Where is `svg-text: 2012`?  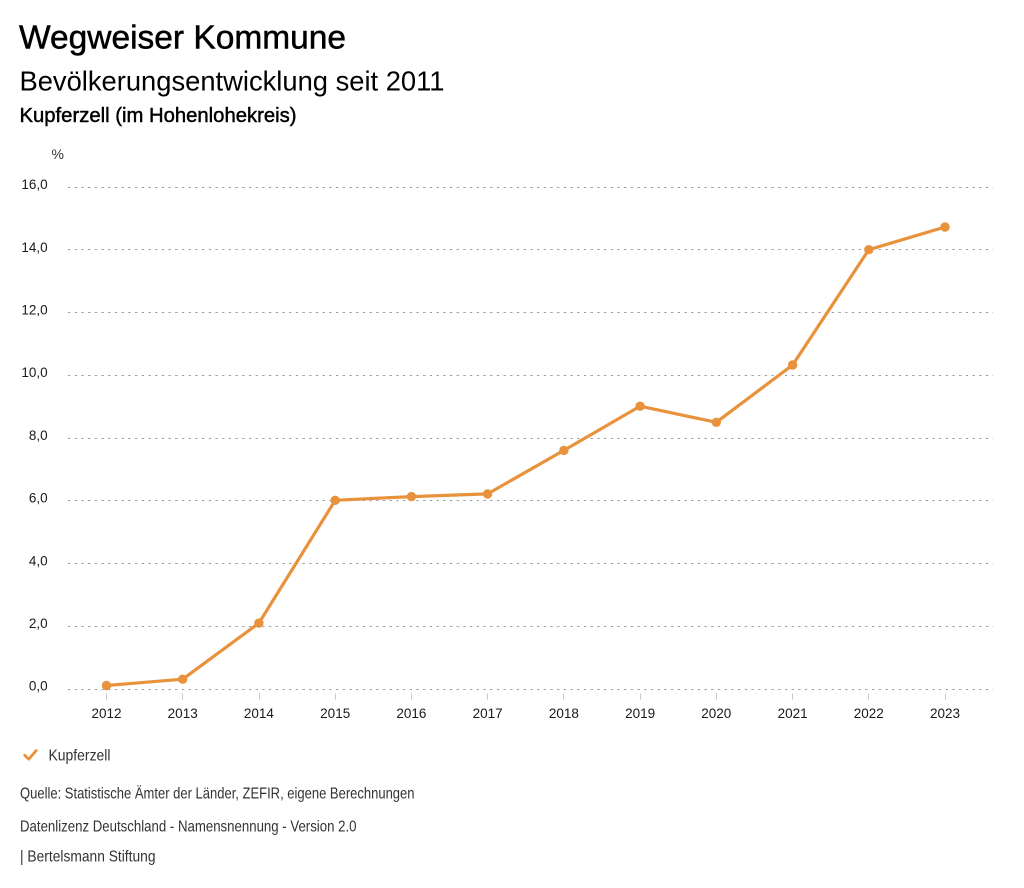 svg-text: 2012 is located at coordinates (106, 713).